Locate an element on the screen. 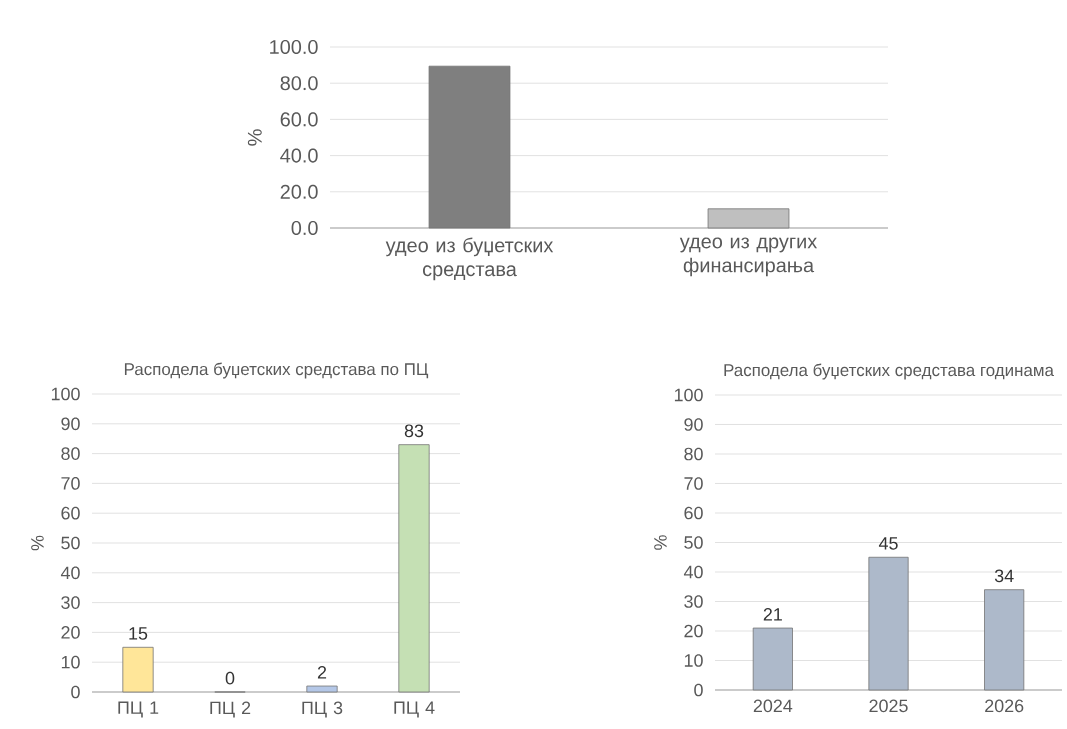 This screenshot has width=1067, height=729. x-tick-label: 2026 is located at coordinates (1004, 706).